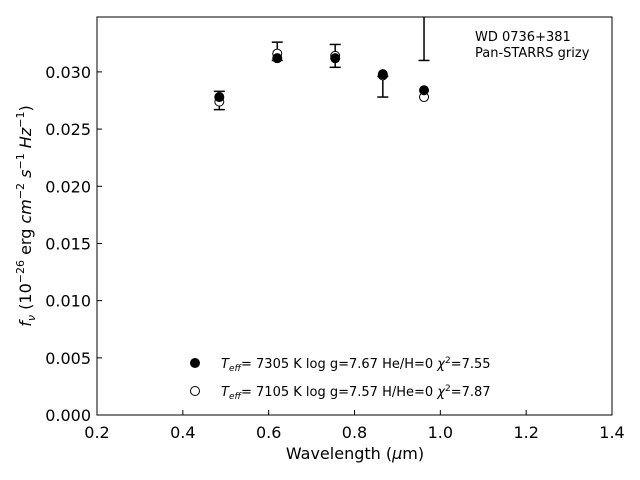 The height and width of the screenshot is (480, 640). Describe the element at coordinates (68, 72) in the screenshot. I see `y-tick-label: 0.030` at that location.